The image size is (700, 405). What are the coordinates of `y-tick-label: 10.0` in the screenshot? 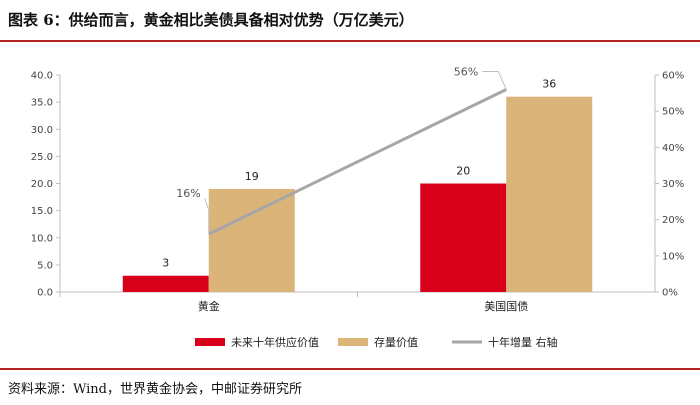 It's located at (42, 238).